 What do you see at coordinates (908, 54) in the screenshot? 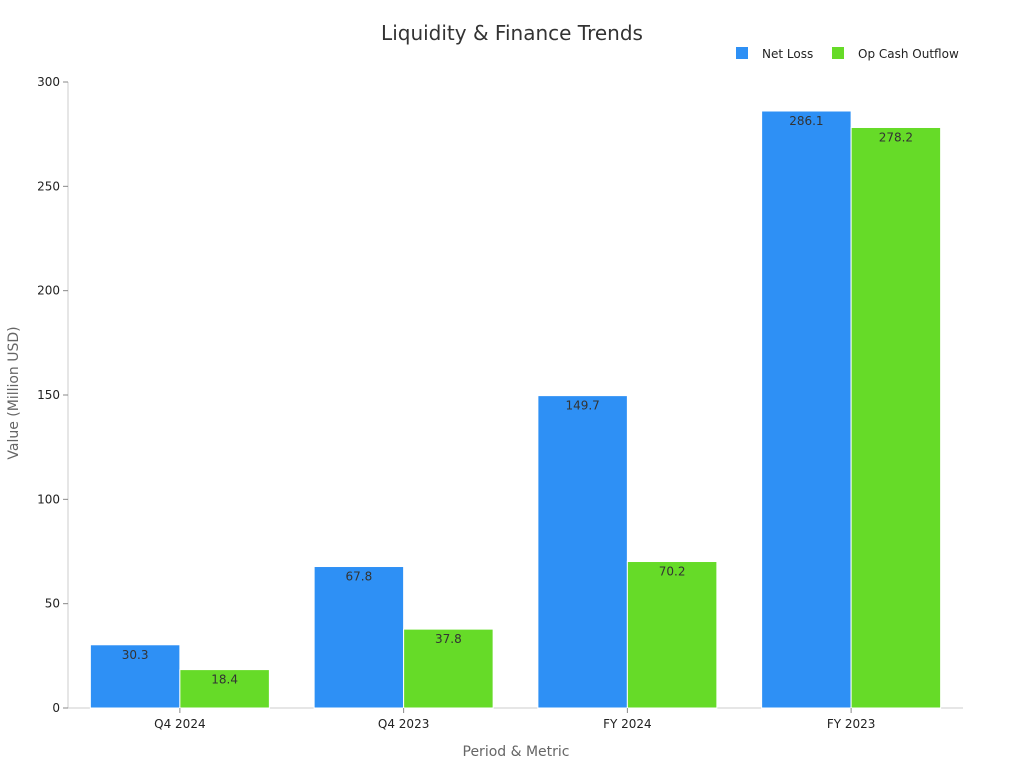
I see `legend-label-op-cash-outflow: Op Cash Outflow` at bounding box center [908, 54].